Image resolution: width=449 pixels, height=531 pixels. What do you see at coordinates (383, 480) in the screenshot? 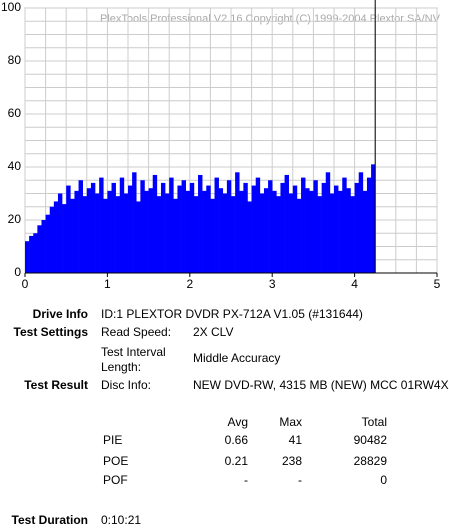
I see `cell: 0` at bounding box center [383, 480].